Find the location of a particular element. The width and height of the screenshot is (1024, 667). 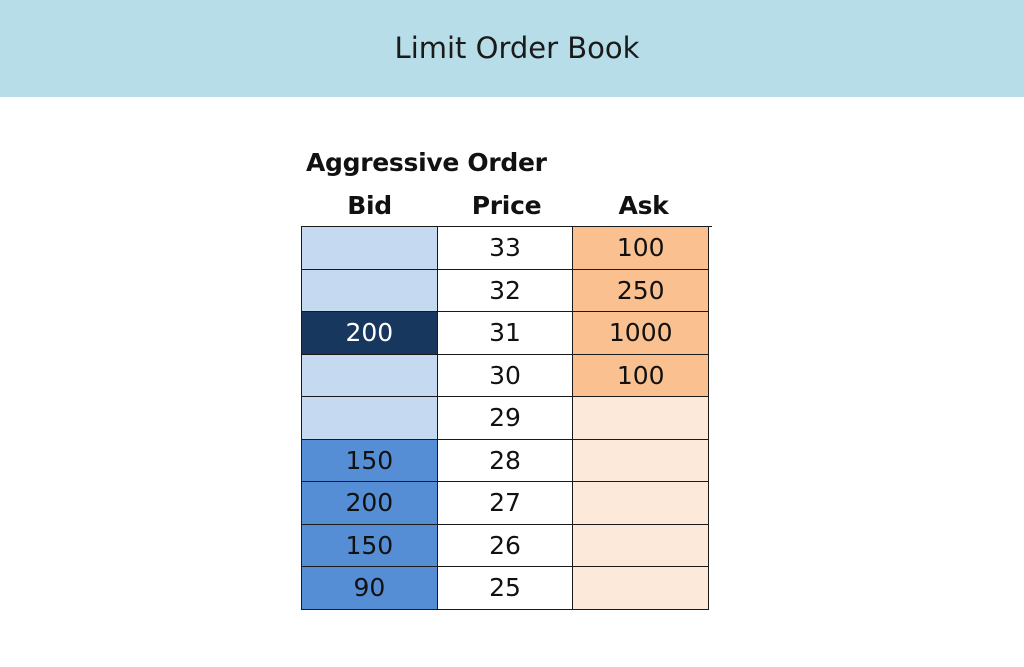

bid-column-header: Bid is located at coordinates (369, 205).